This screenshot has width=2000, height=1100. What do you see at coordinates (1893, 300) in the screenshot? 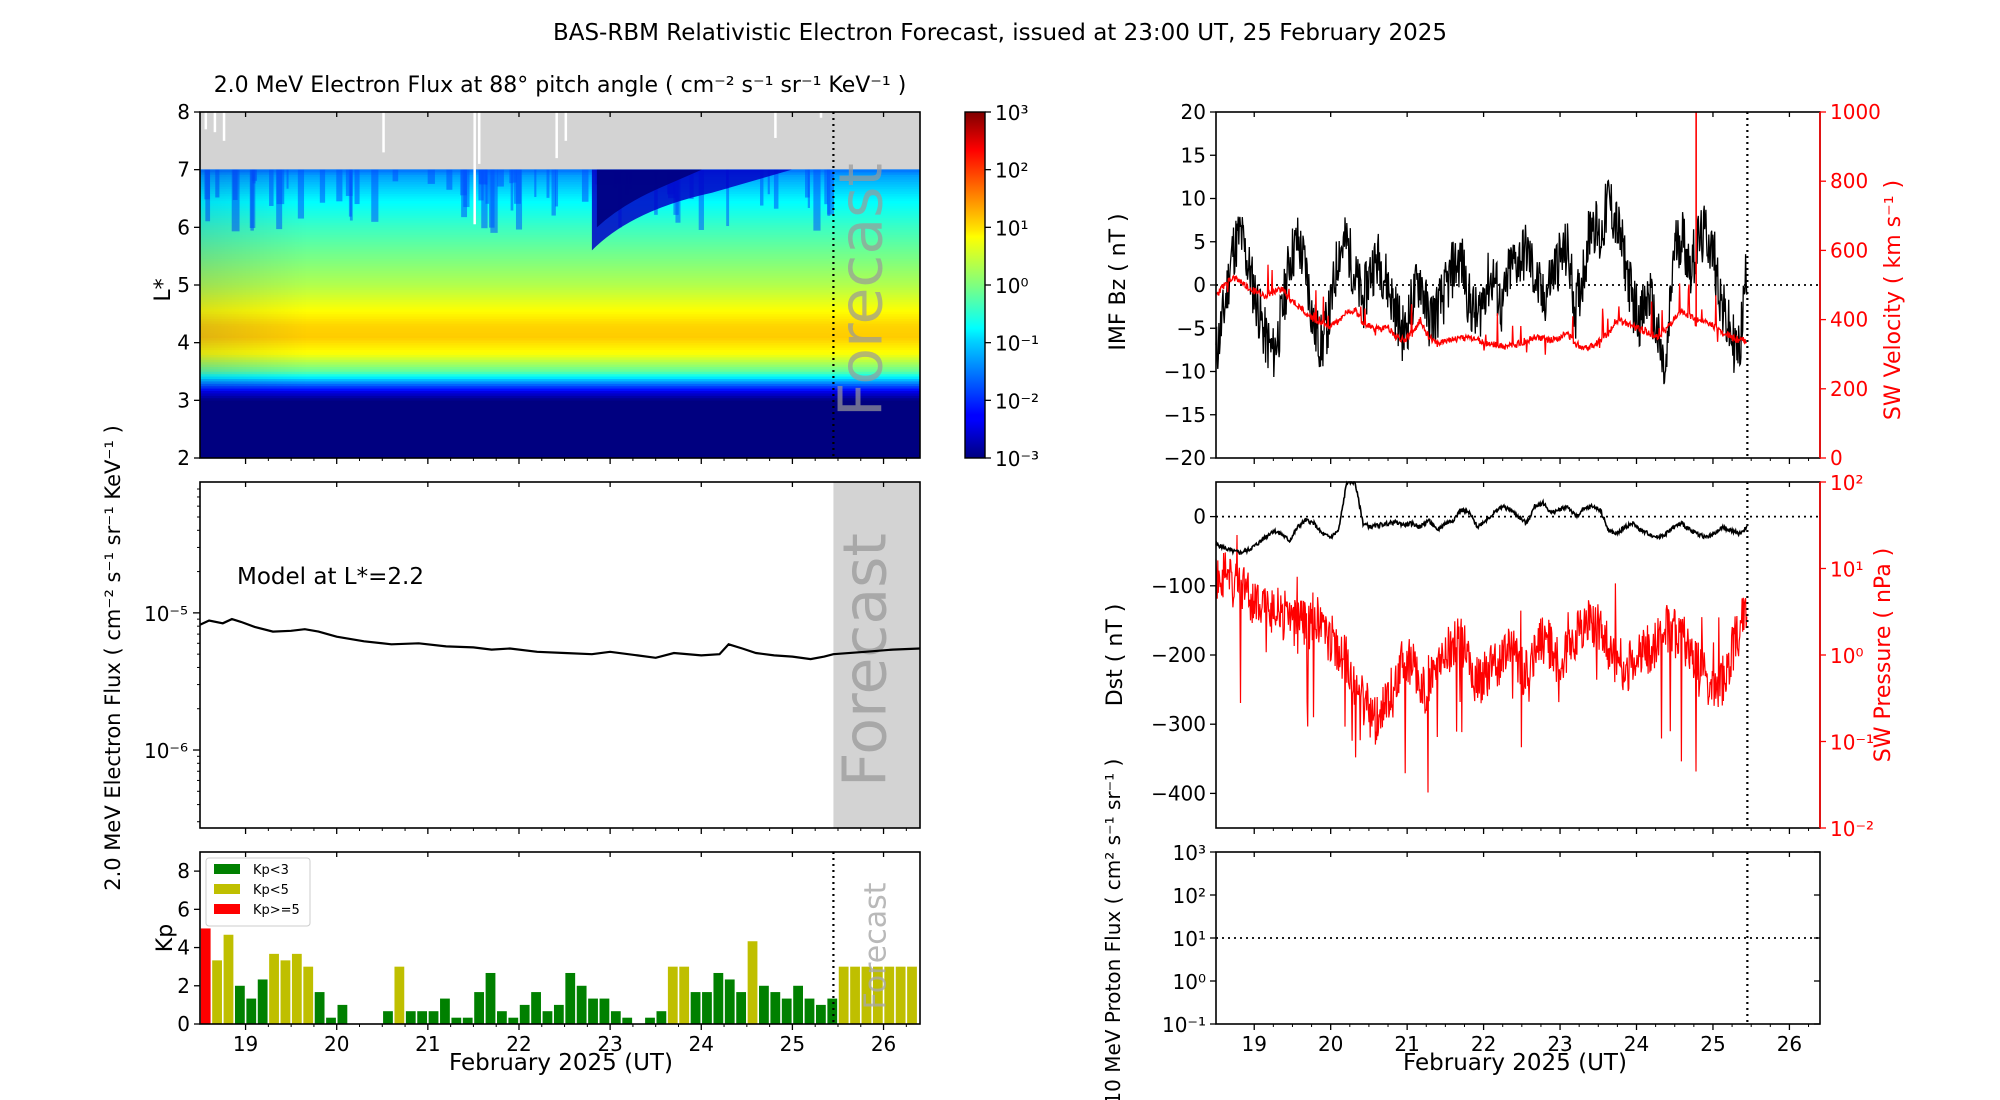
I see `sw-velocity-ylabel: SW Velocity ( km s⁻¹ )` at bounding box center [1893, 300].